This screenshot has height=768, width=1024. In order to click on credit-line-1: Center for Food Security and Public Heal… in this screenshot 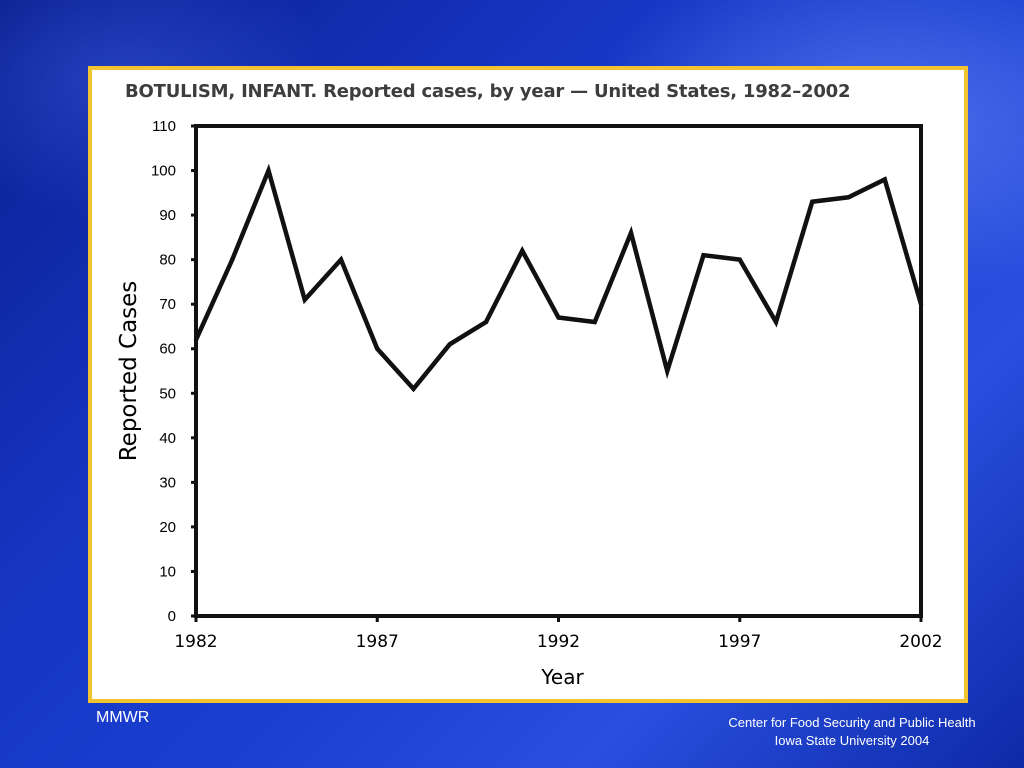, I will do `click(852, 722)`.